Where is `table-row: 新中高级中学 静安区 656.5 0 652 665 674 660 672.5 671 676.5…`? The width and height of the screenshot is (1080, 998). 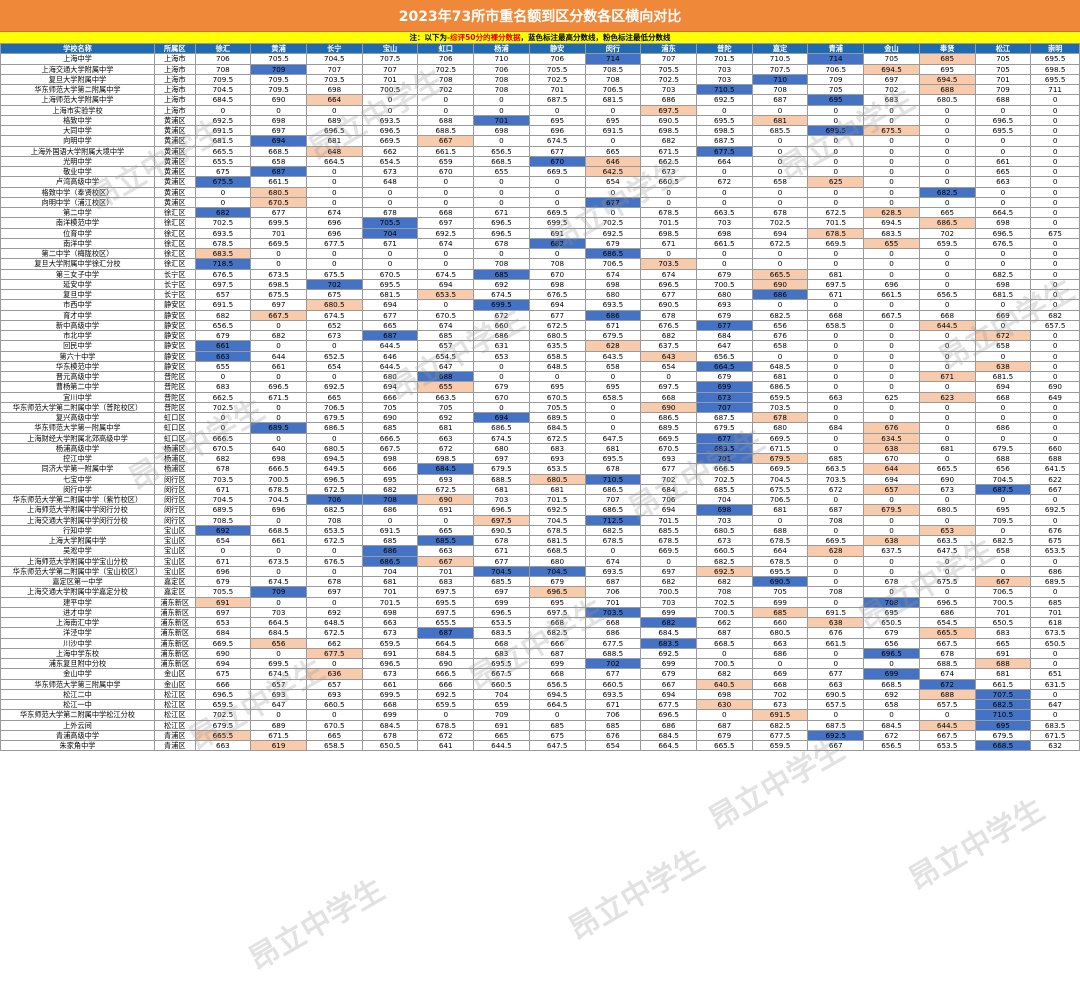
table-row: 新中高级中学 静安区 656.5 0 652 665 674 660 672.5 671 676.5… is located at coordinates (540, 325).